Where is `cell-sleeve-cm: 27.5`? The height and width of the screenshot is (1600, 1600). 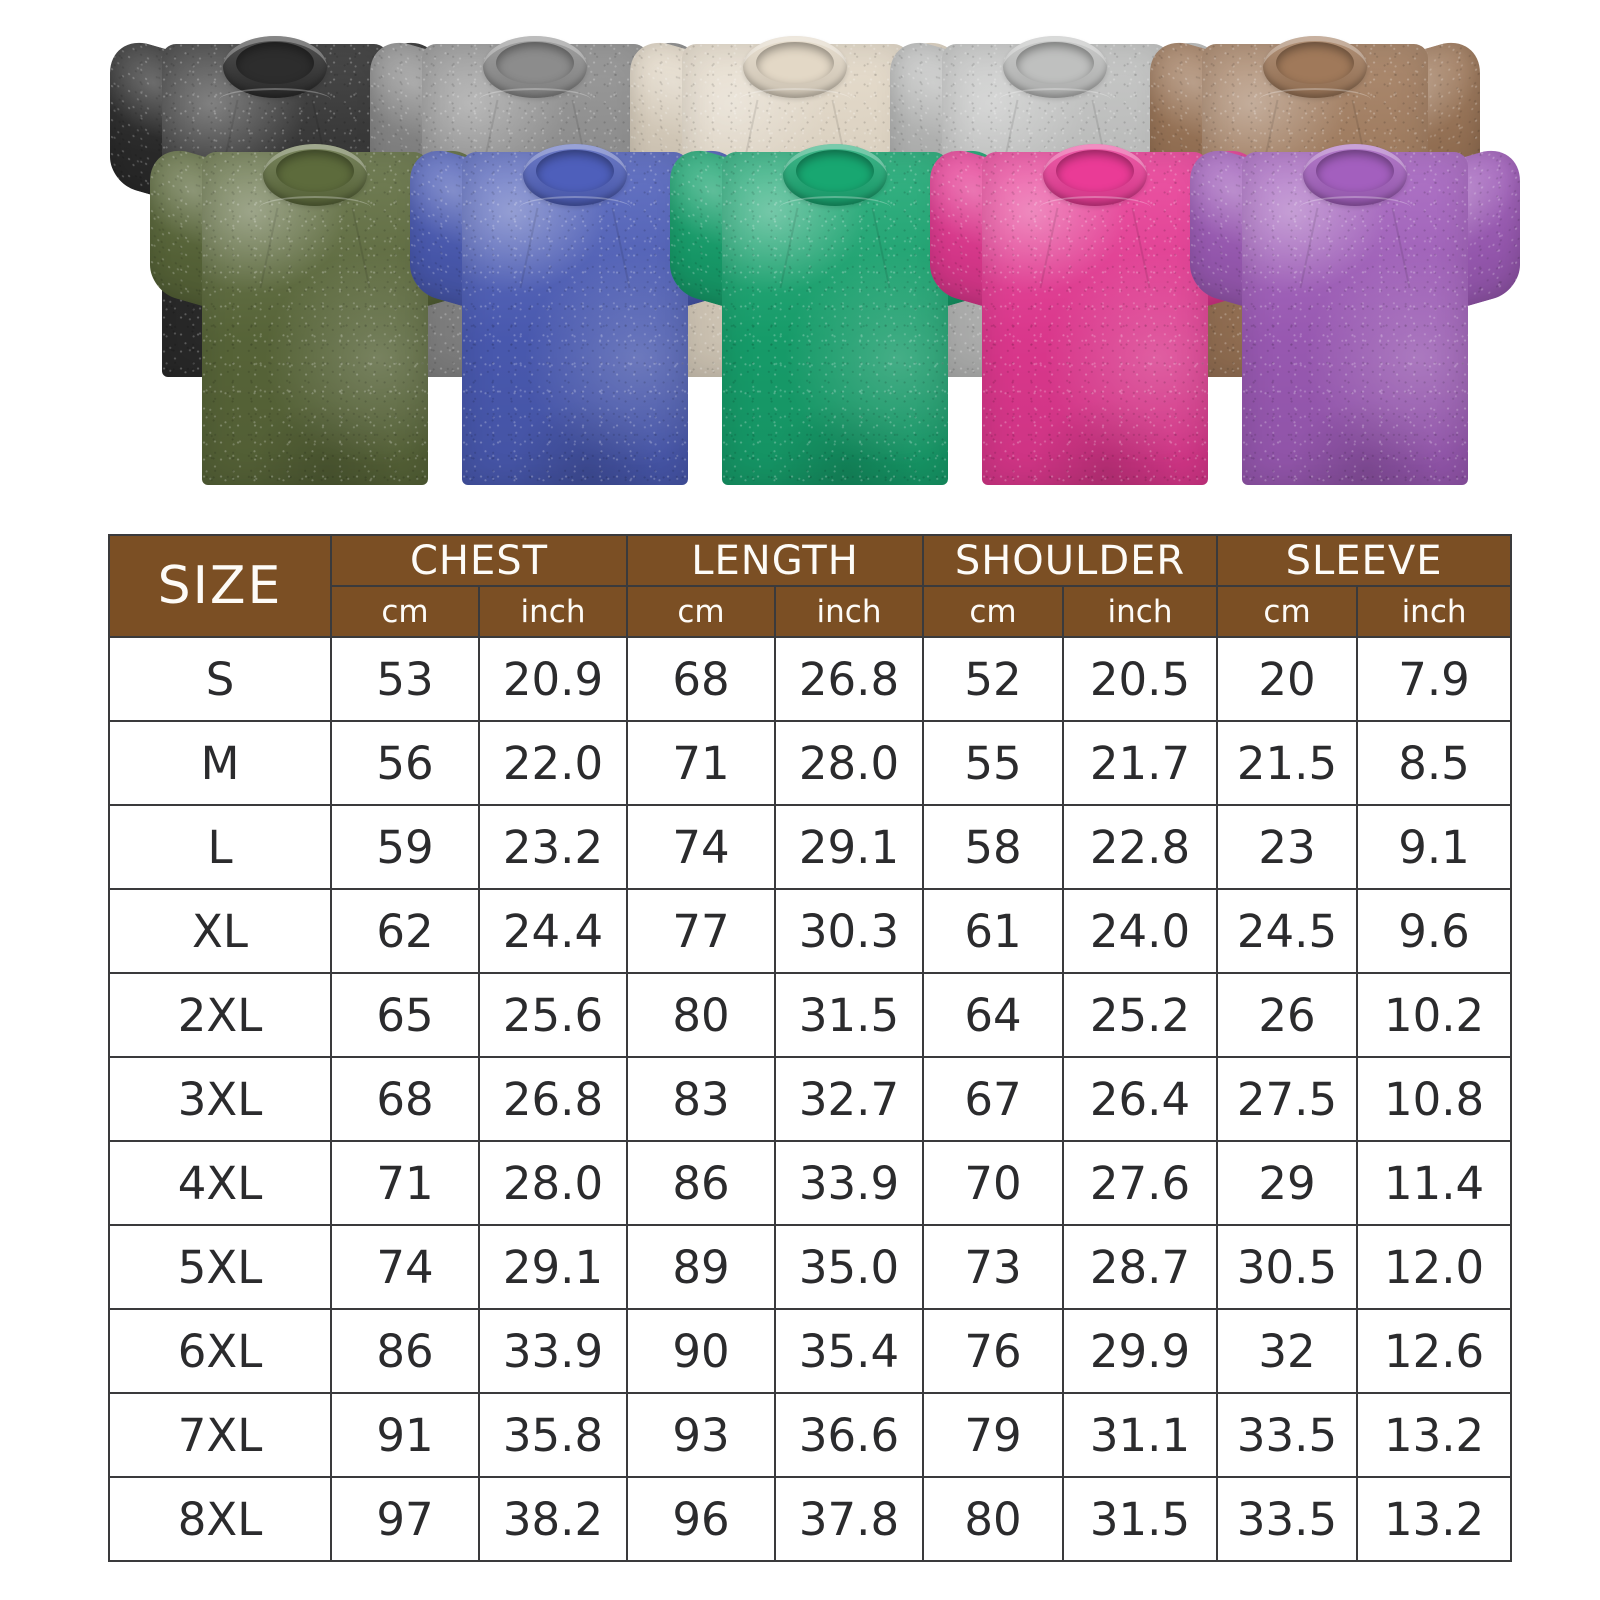 cell-sleeve-cm: 27.5 is located at coordinates (1287, 1099).